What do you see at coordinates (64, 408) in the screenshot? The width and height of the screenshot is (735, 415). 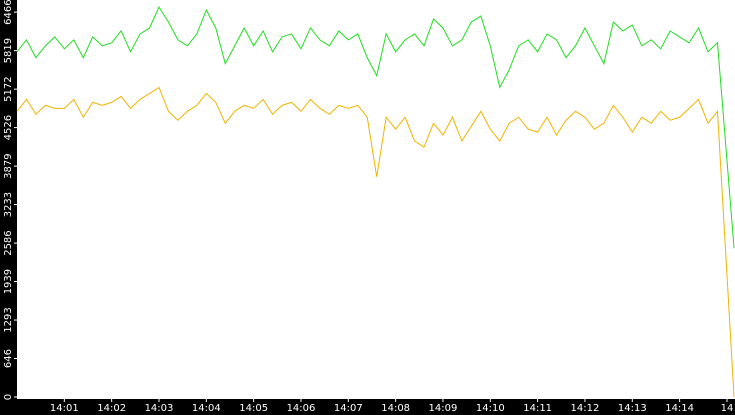 I see `x-tick-label: 14:01` at bounding box center [64, 408].